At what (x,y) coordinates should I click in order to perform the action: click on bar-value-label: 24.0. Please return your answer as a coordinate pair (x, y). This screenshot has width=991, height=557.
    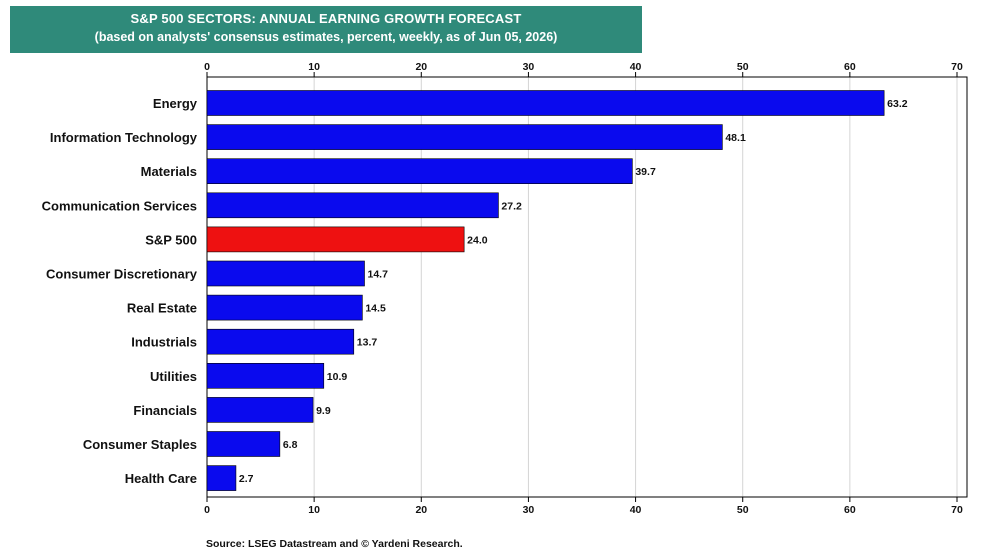
    Looking at the image, I should click on (477, 240).